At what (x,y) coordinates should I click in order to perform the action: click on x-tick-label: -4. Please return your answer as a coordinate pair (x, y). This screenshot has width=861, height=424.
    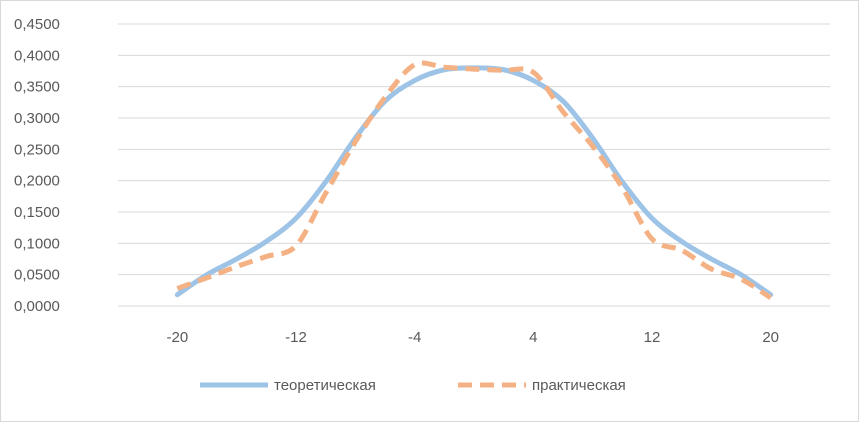
    Looking at the image, I should click on (414, 337).